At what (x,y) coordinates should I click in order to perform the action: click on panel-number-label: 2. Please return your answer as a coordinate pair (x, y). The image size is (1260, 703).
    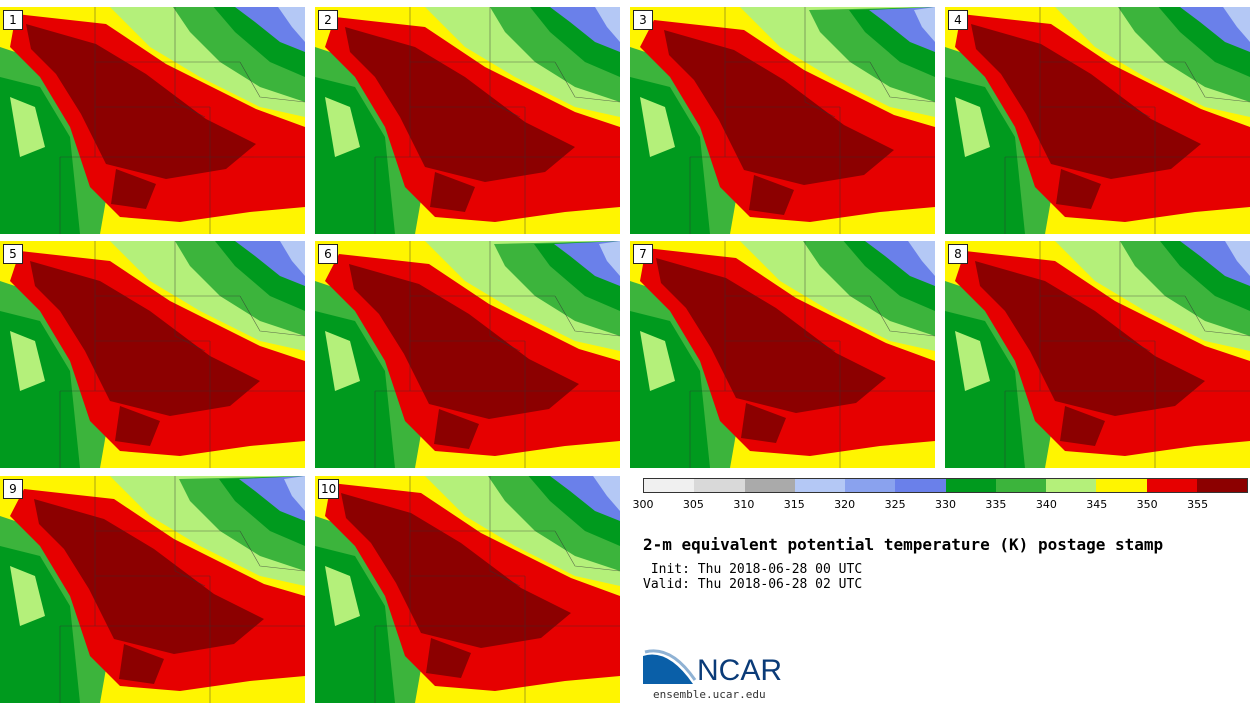
    Looking at the image, I should click on (328, 20).